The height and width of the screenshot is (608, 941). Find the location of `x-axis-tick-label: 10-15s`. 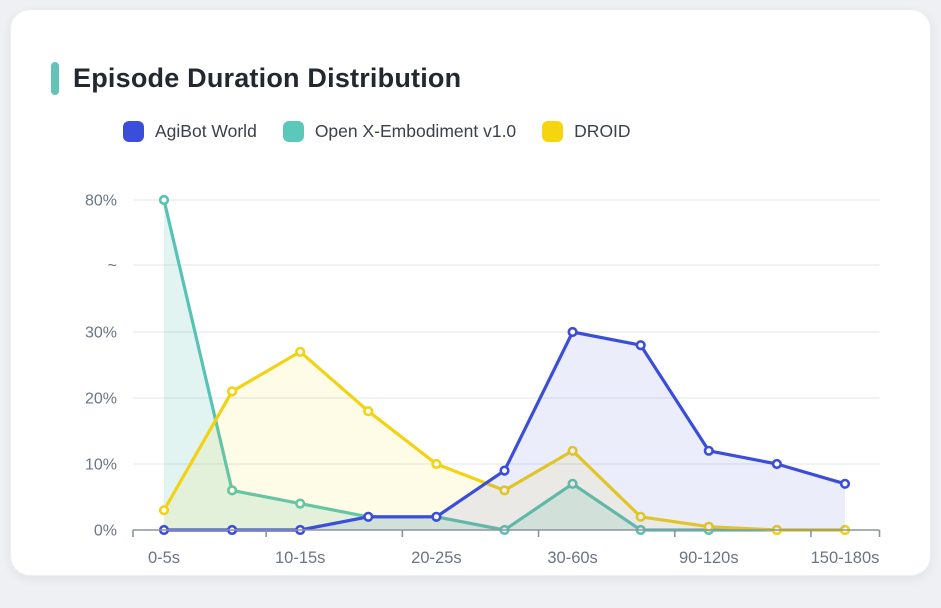

x-axis-tick-label: 10-15s is located at coordinates (300, 558).